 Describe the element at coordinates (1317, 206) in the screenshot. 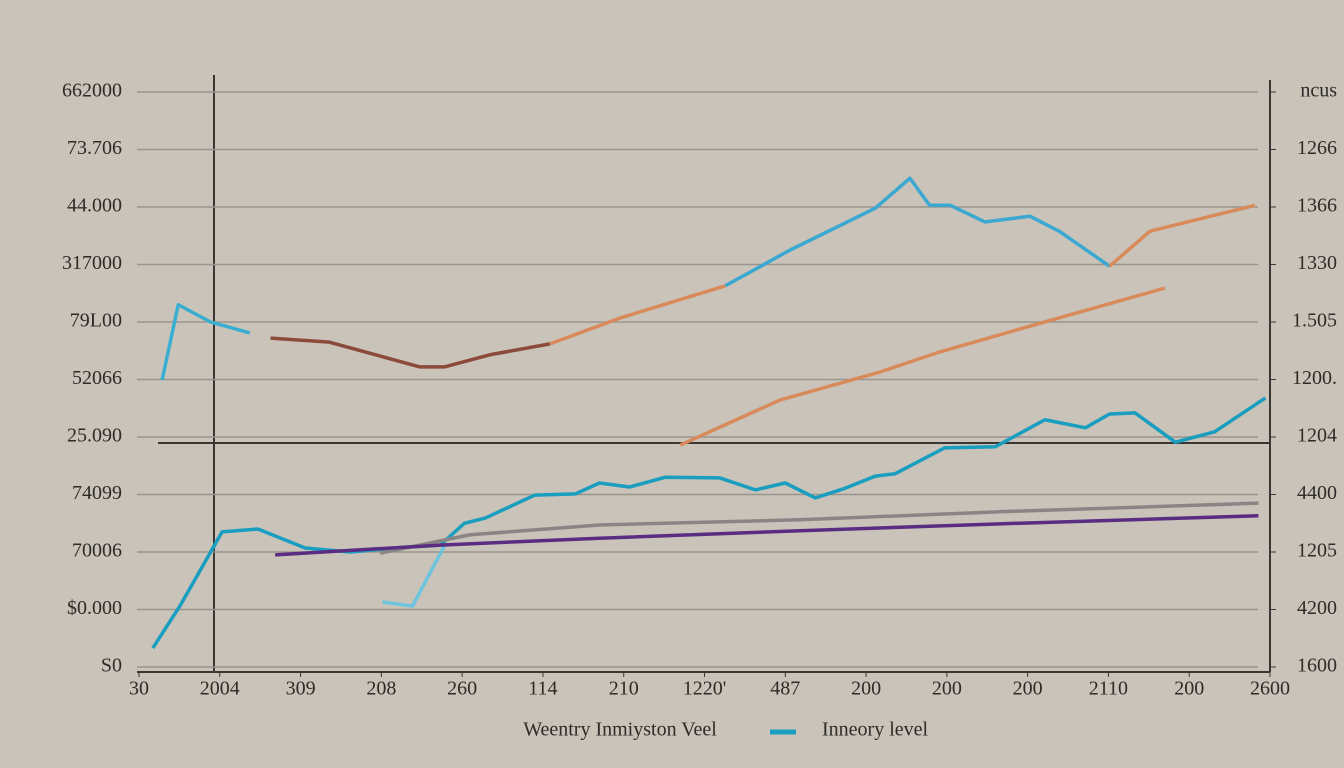

I see `y2-tick-label: 1366` at that location.